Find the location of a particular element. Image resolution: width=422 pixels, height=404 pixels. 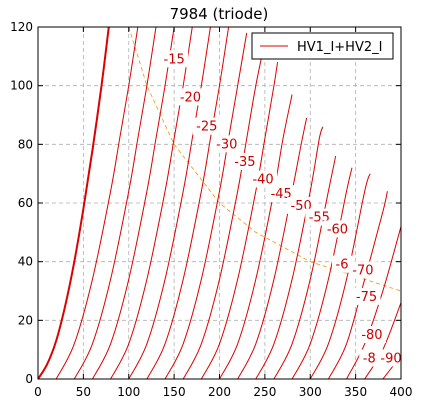

curve-label: -20 is located at coordinates (190, 97).